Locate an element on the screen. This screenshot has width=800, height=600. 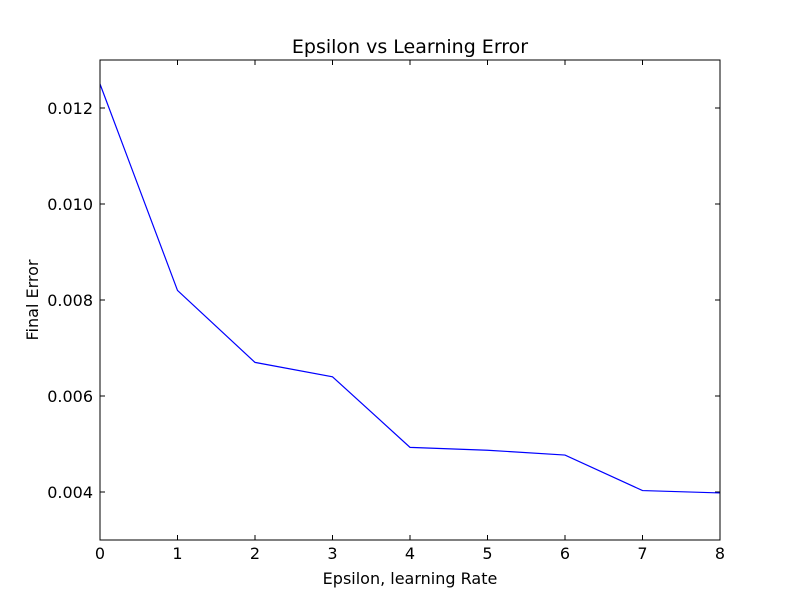
x-tick-label: 6 is located at coordinates (565, 553).